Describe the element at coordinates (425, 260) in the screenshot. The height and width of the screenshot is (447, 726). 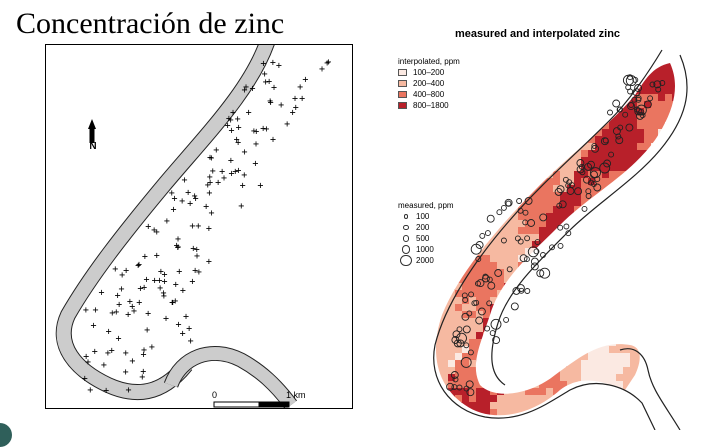
I see `size-label: 2000` at that location.